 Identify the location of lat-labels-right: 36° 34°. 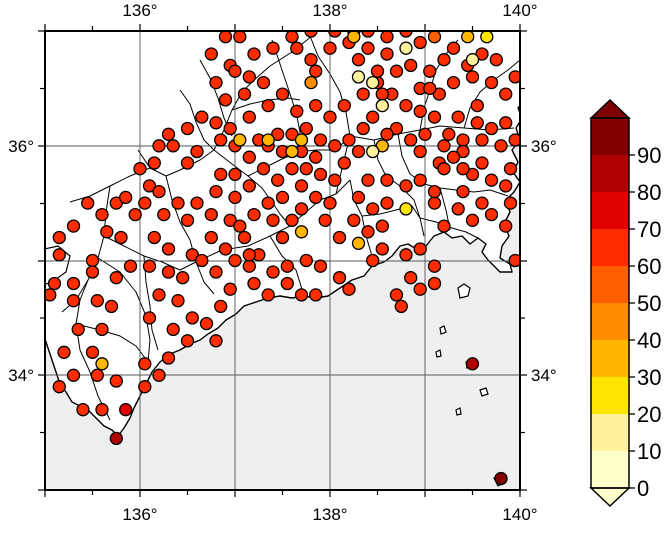
(544, 261).